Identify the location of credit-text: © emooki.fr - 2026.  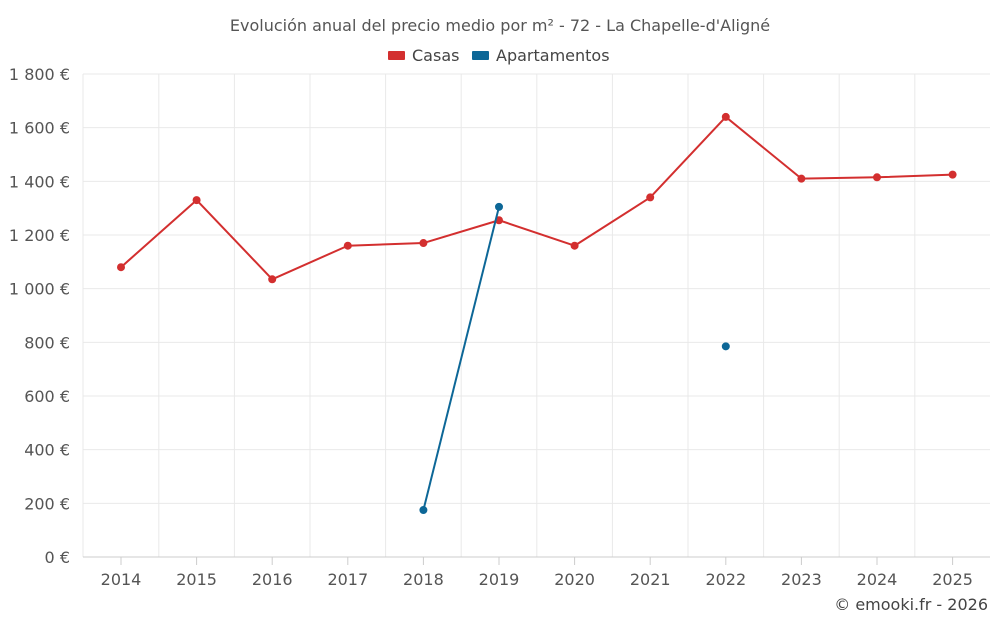
(911, 604).